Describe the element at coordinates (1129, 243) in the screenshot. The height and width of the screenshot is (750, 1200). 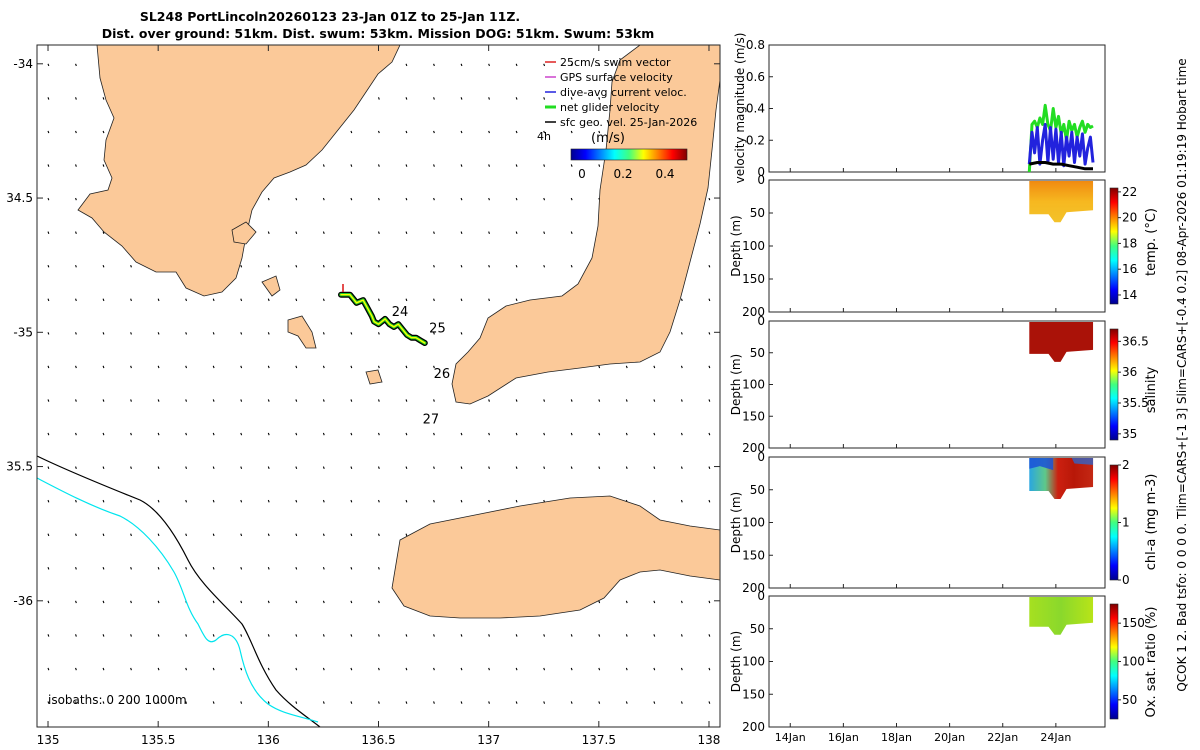
I see `colorbar-tick-label: 18` at that location.